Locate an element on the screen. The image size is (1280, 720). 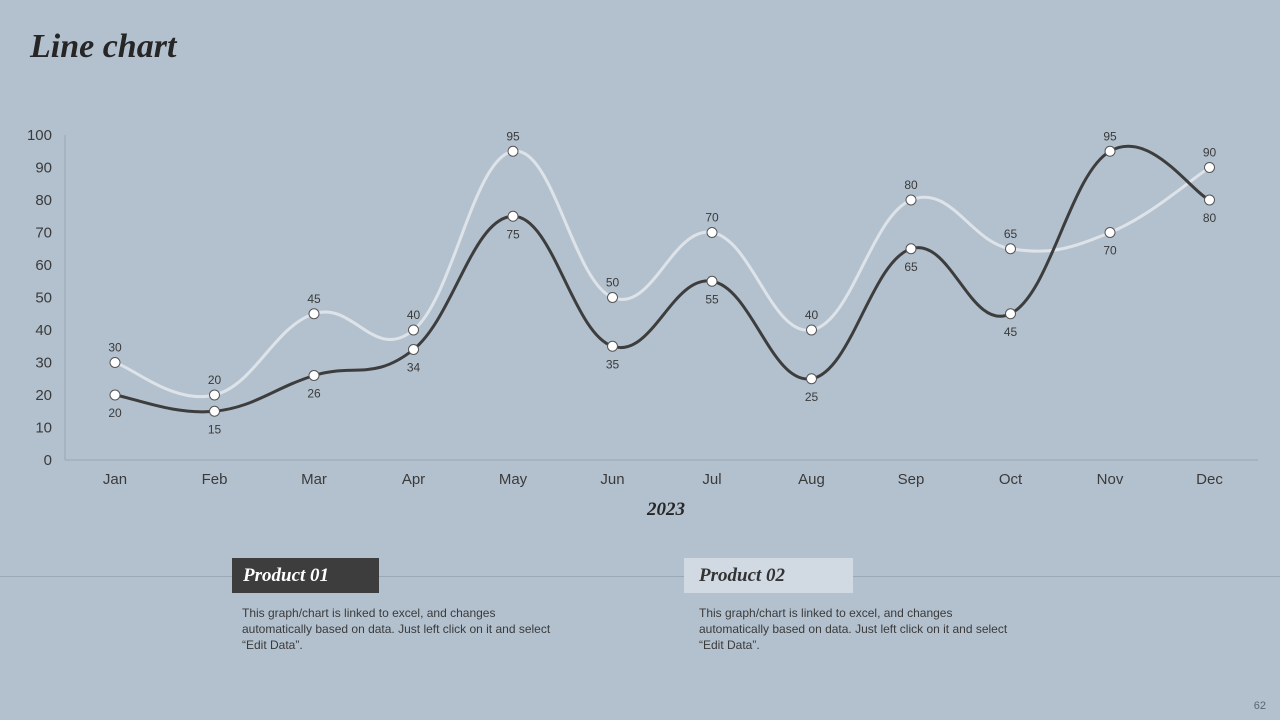
data-label-product-02: 30 is located at coordinates (115, 348).